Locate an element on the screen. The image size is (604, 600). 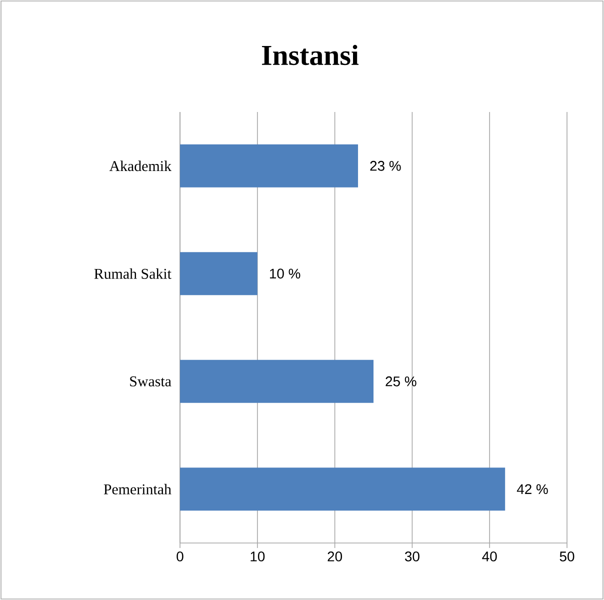
y-tick-label: Pemerintah is located at coordinates (138, 489).